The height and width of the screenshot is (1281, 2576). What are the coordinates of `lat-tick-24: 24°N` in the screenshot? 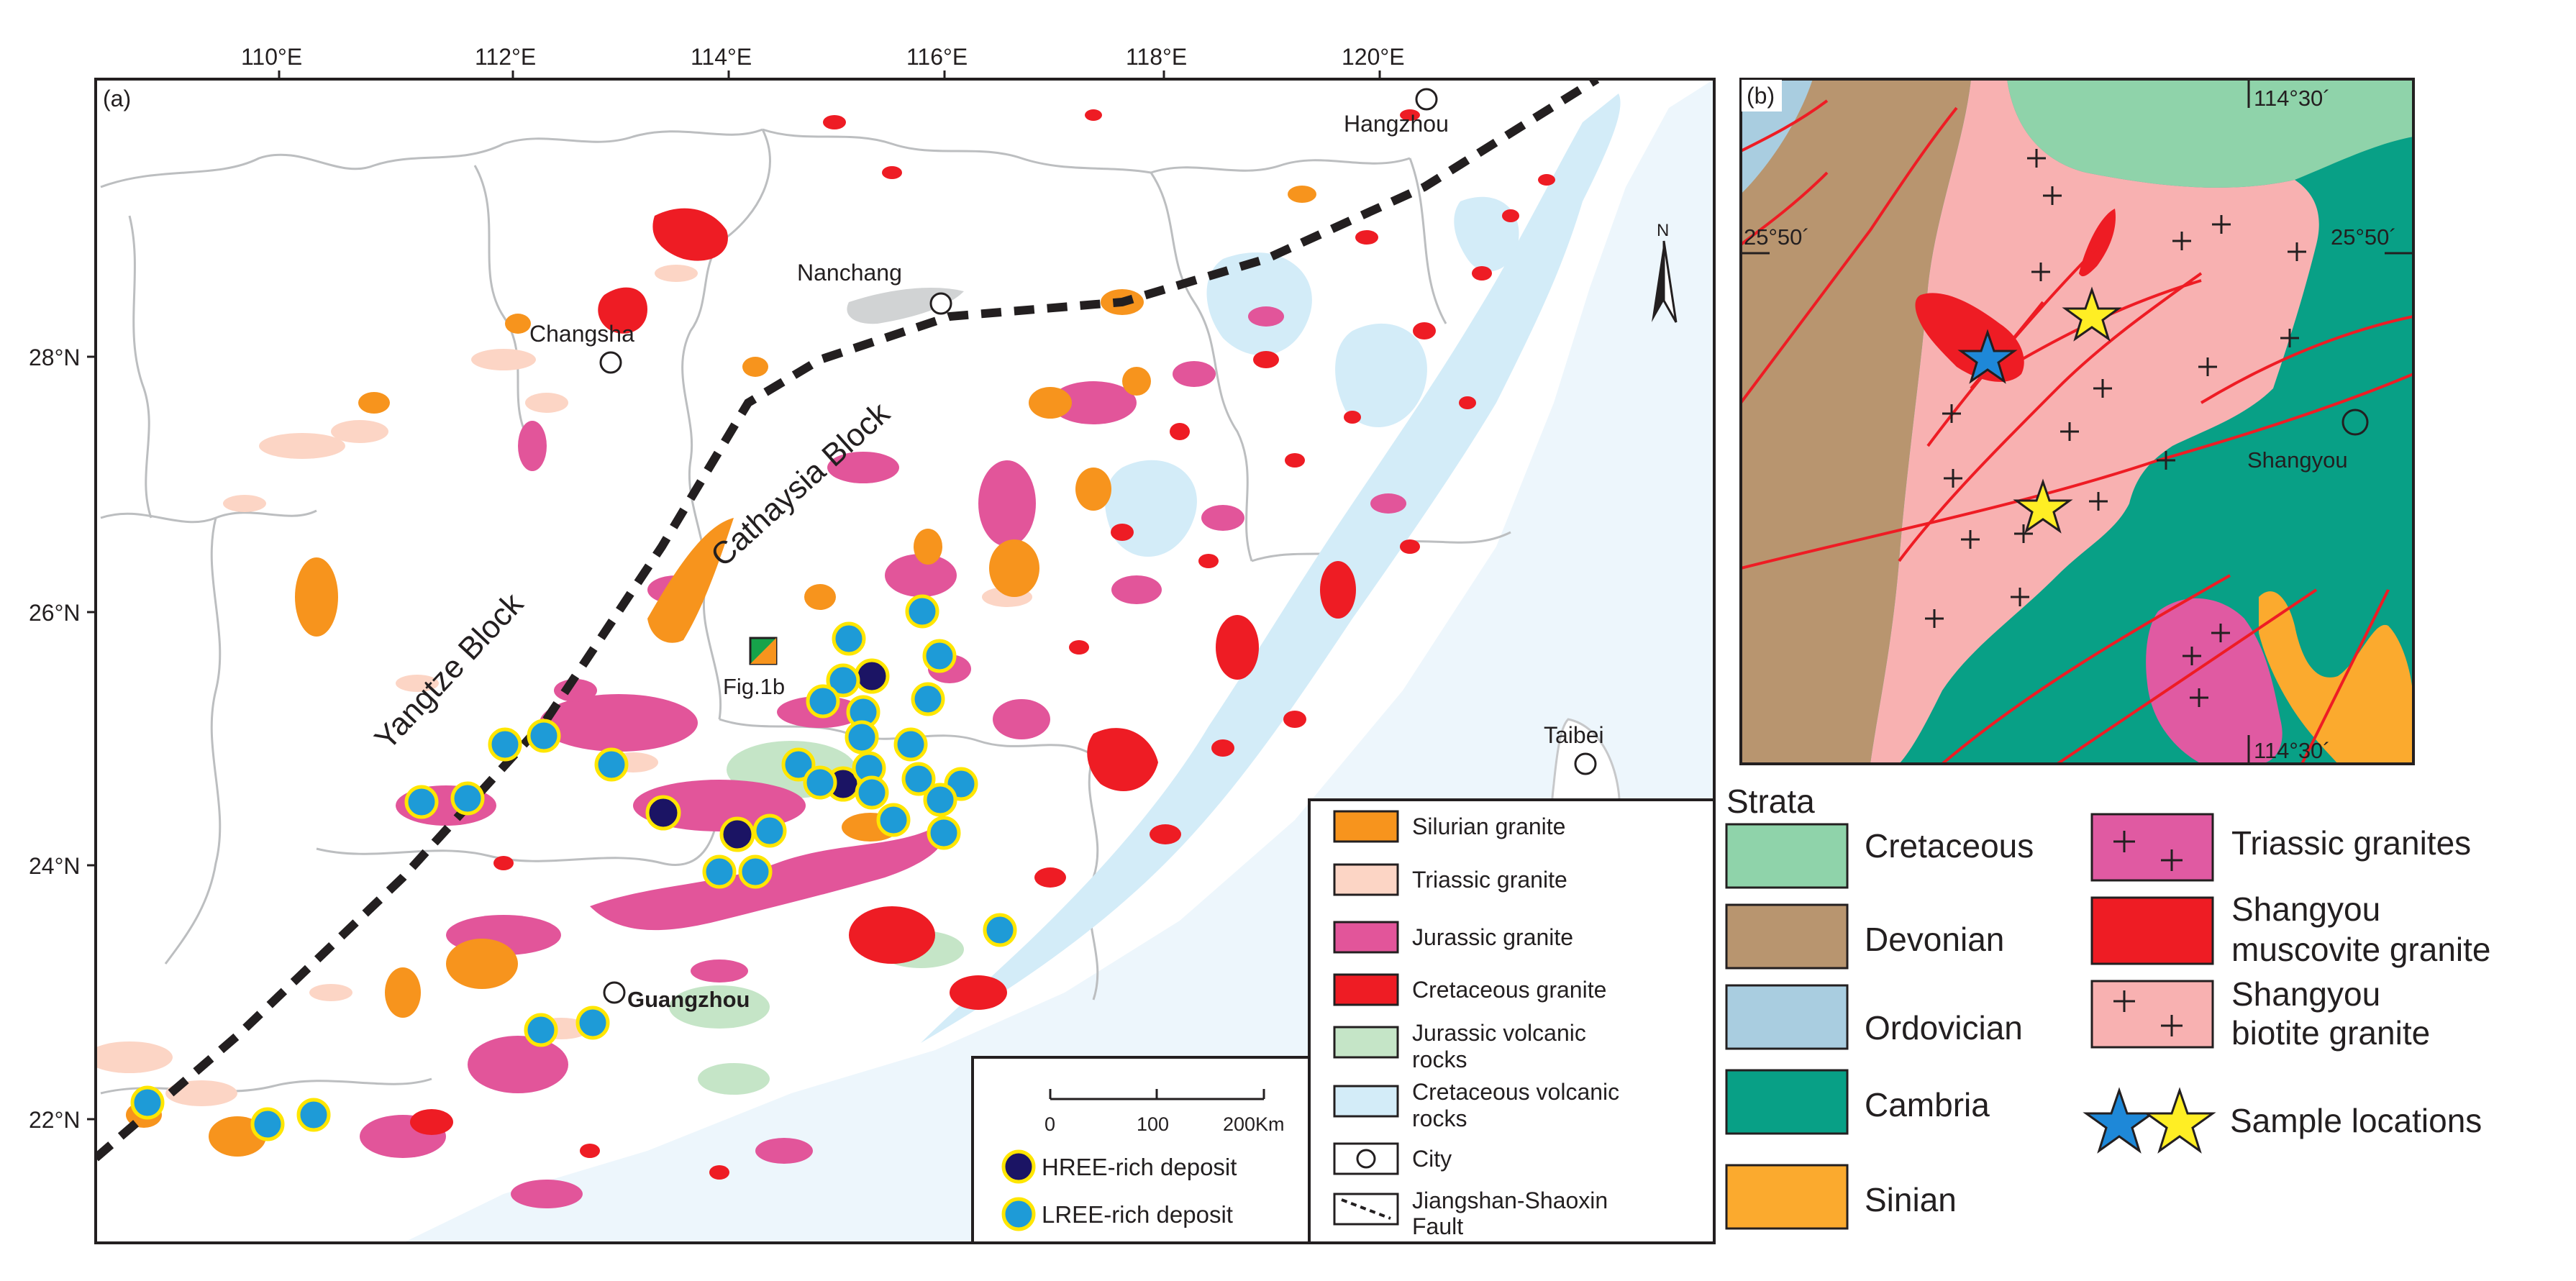 It's located at (55, 866).